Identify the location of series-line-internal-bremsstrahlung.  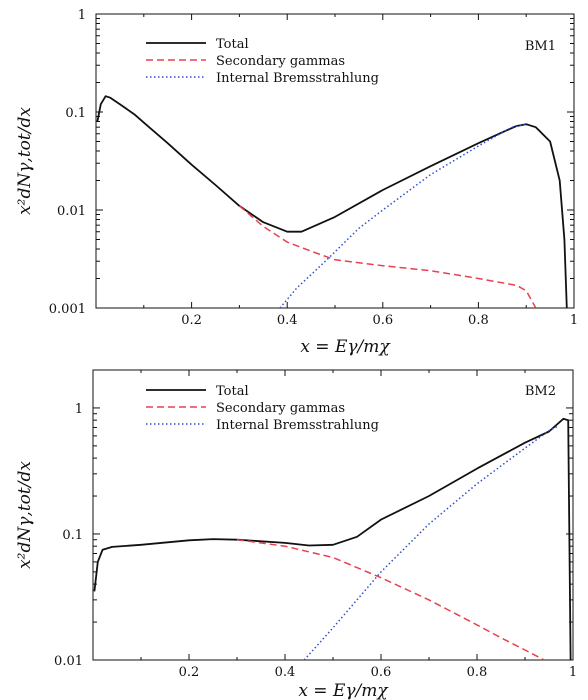
(431, 542).